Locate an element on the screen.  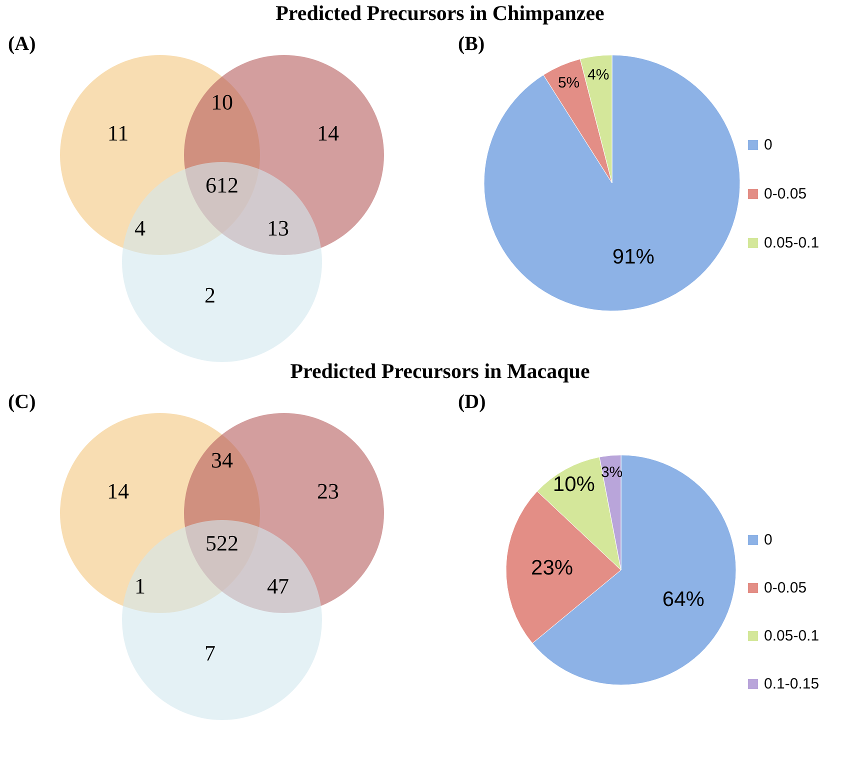
data-label: 23% is located at coordinates (552, 568).